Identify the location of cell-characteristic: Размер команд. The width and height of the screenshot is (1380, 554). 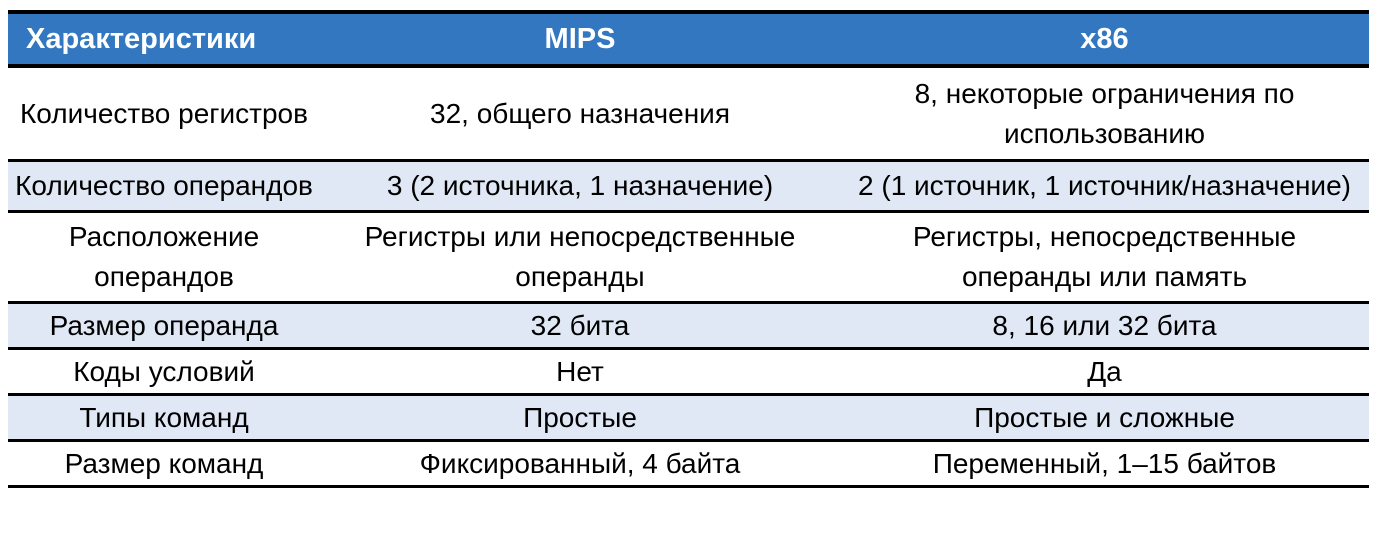
(164, 464).